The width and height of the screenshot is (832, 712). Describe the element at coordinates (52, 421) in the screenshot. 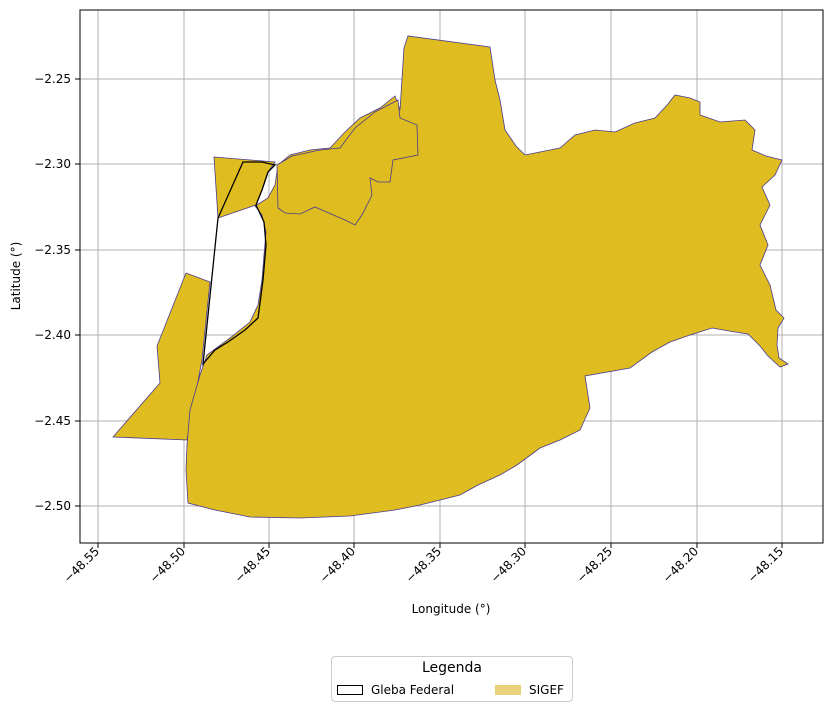

I see `y-tick-label: −2.45` at that location.